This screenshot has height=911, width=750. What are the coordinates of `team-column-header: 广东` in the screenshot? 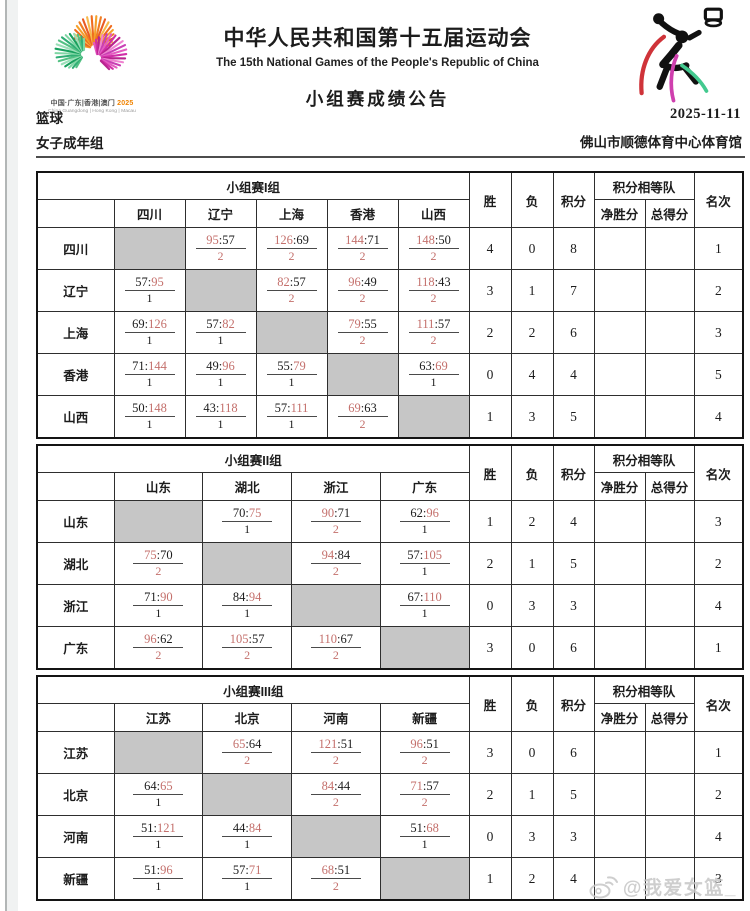 It's located at (424, 486).